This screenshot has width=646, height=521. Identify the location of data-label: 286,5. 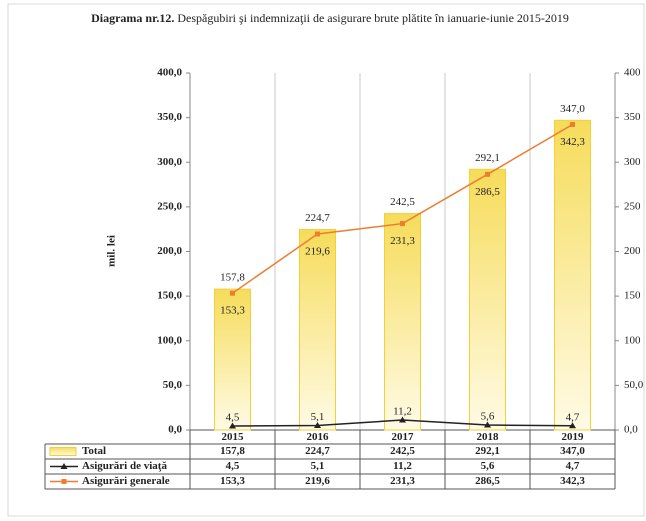
(487, 192).